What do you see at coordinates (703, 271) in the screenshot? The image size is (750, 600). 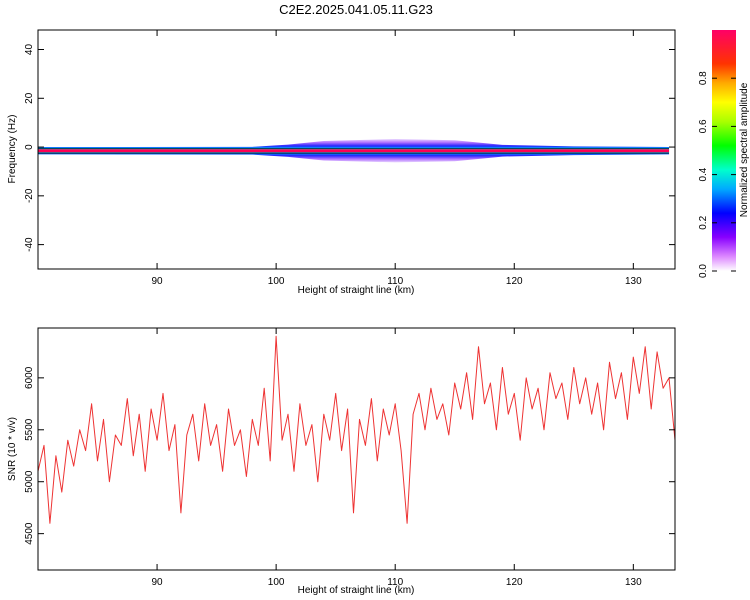 I see `colorbar-tick-label: 0.0` at bounding box center [703, 271].